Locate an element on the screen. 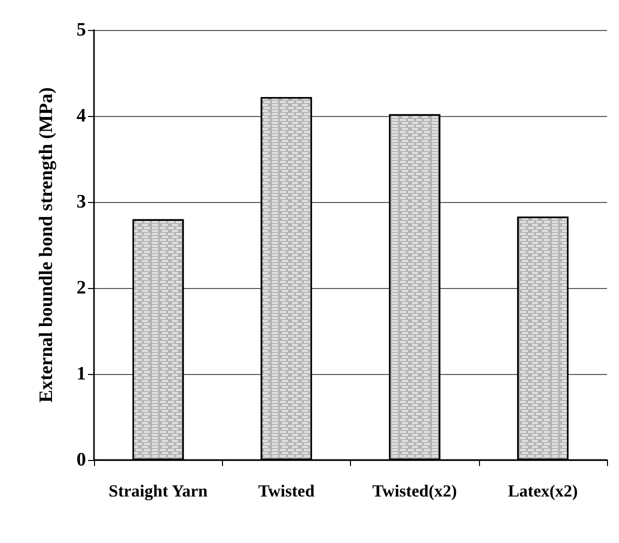  x-tick-label: Twisted(x2) is located at coordinates (414, 491).